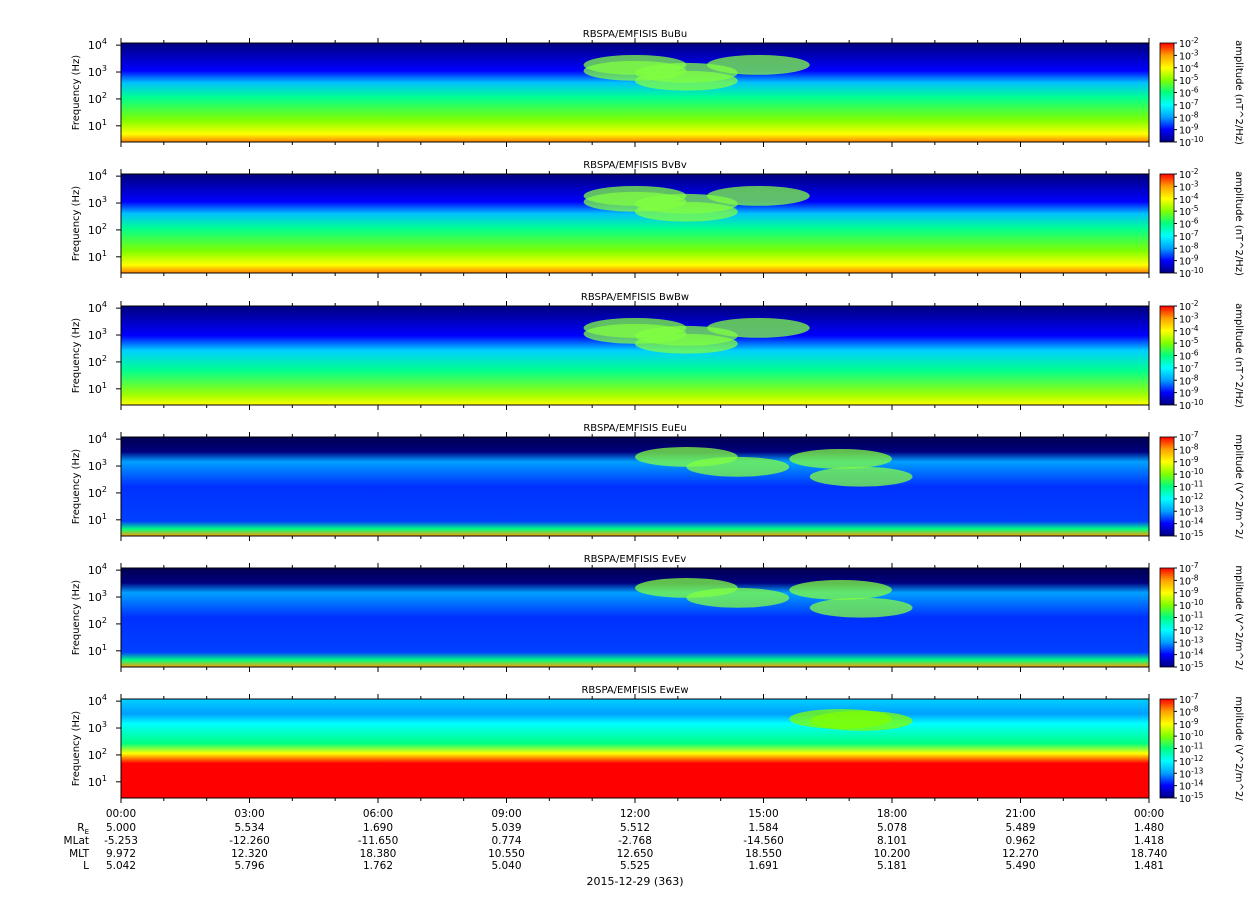 The image size is (1248, 899). I want to click on panel-title: RBSPA/EMFISIS EwEw, so click(634, 690).